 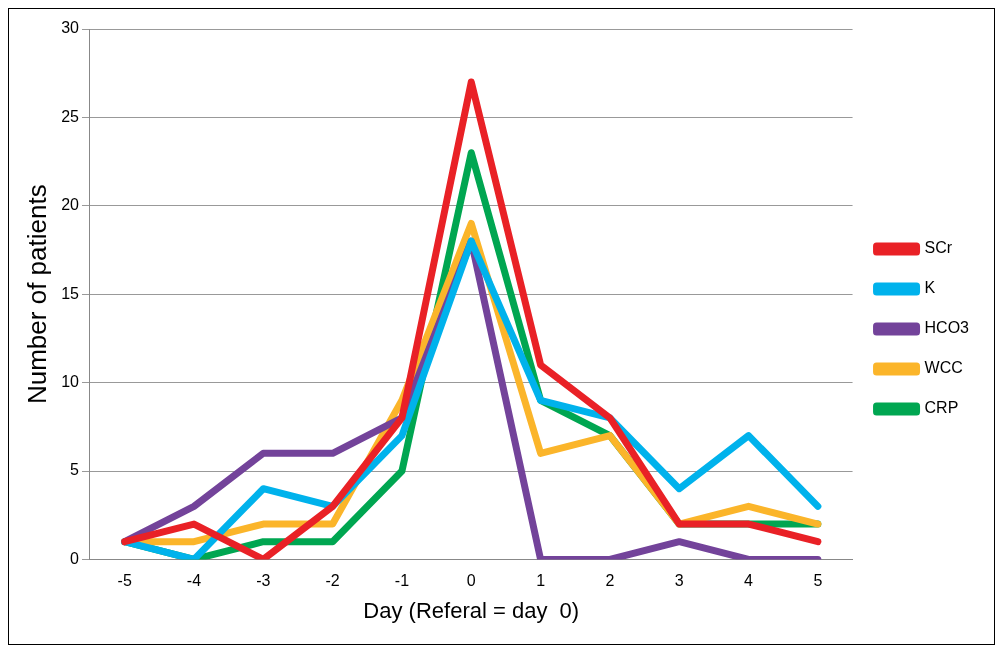 I want to click on legend-label: HCO3, so click(x=947, y=328).